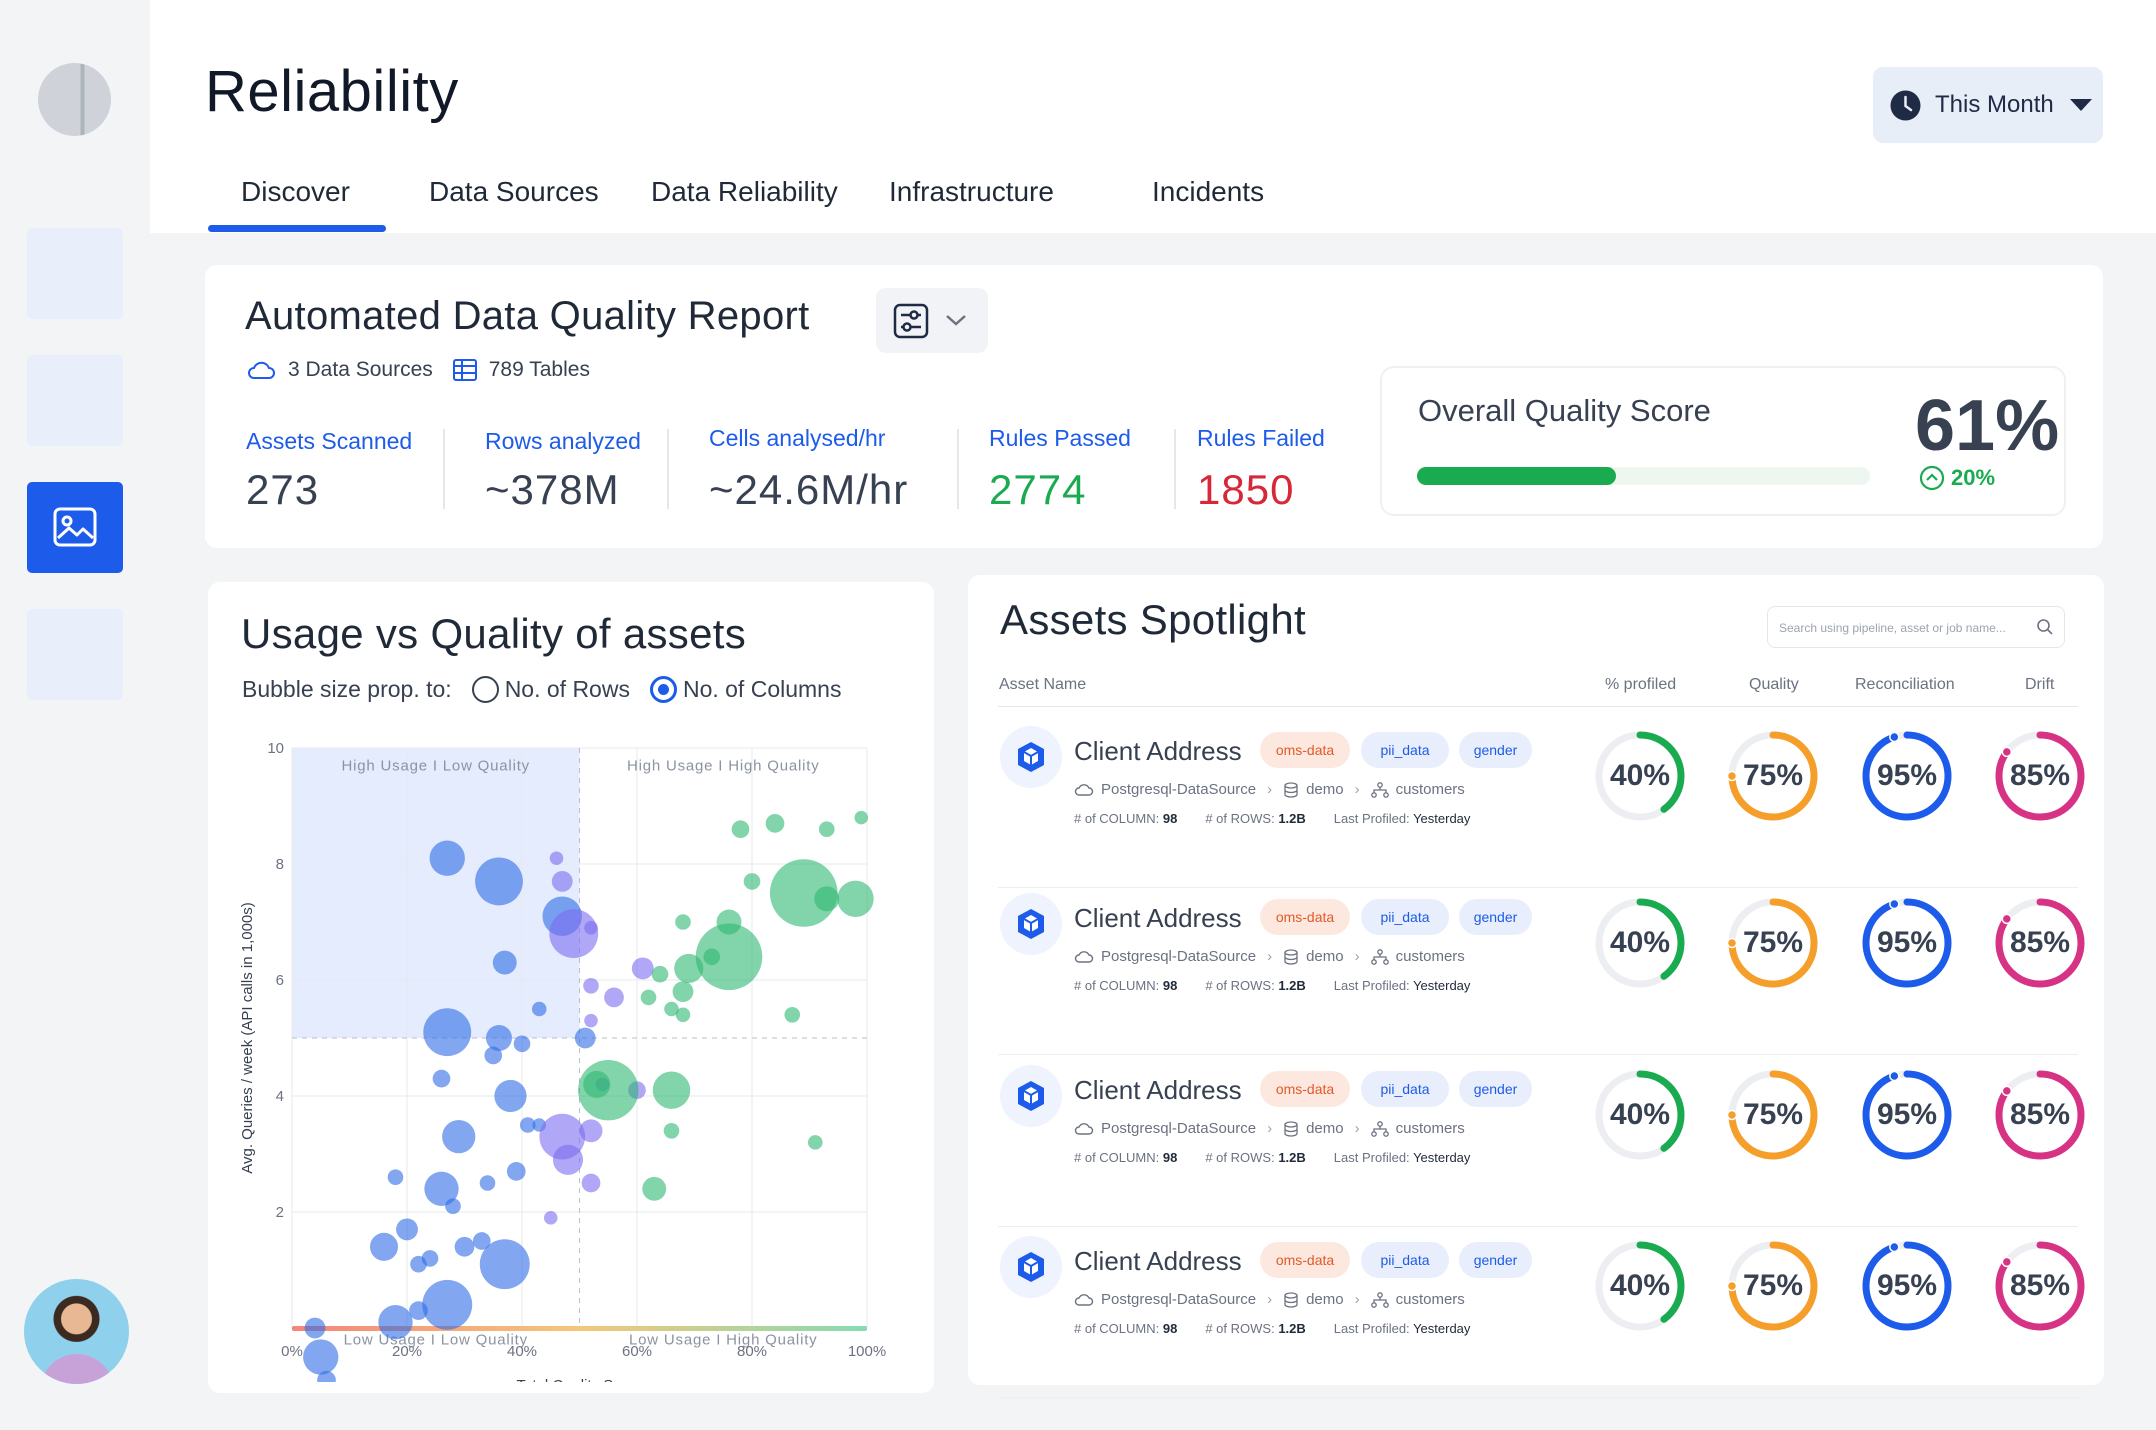 The image size is (2156, 1430). I want to click on period-dropdown: This Month, so click(1988, 105).